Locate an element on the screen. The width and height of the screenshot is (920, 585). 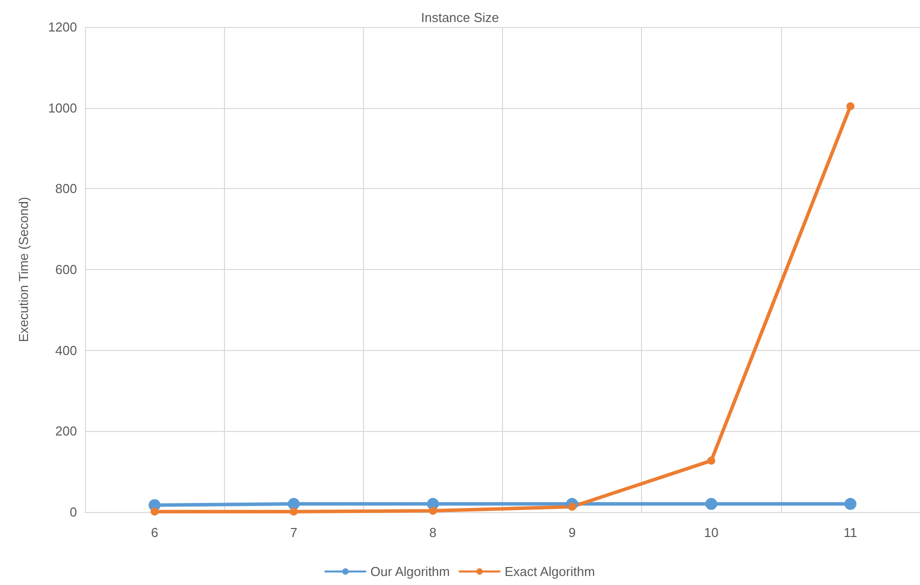
legend-label: Our Algorithm is located at coordinates (410, 571).